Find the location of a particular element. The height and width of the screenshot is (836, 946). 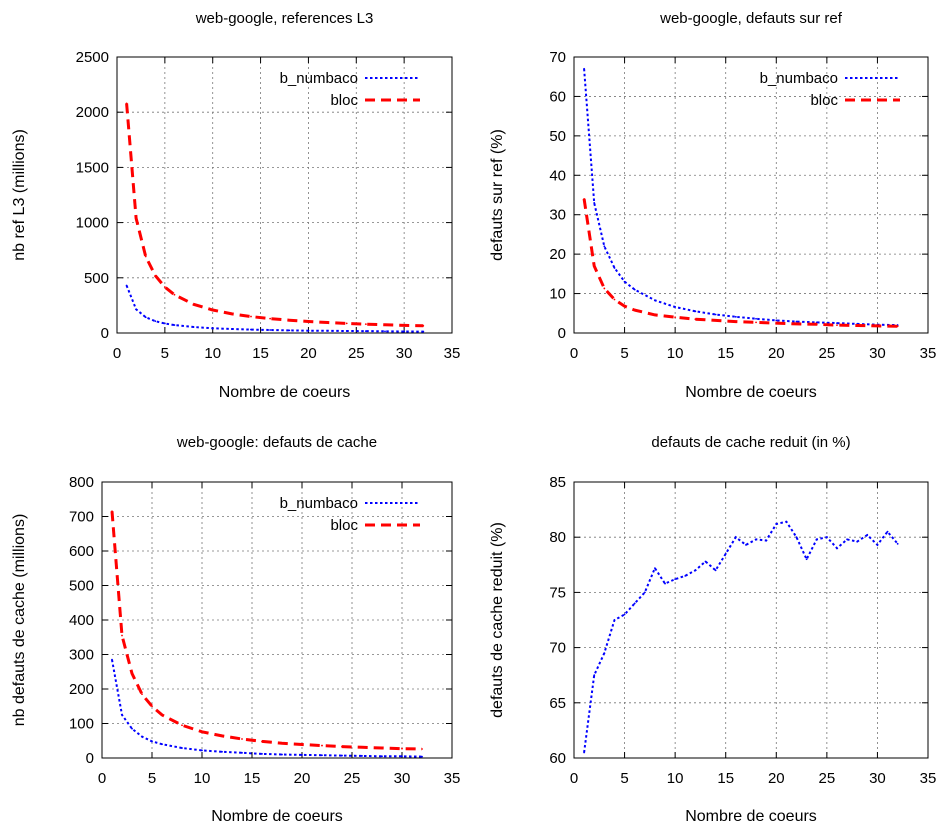

y-tick-label: 700 is located at coordinates (81, 517).